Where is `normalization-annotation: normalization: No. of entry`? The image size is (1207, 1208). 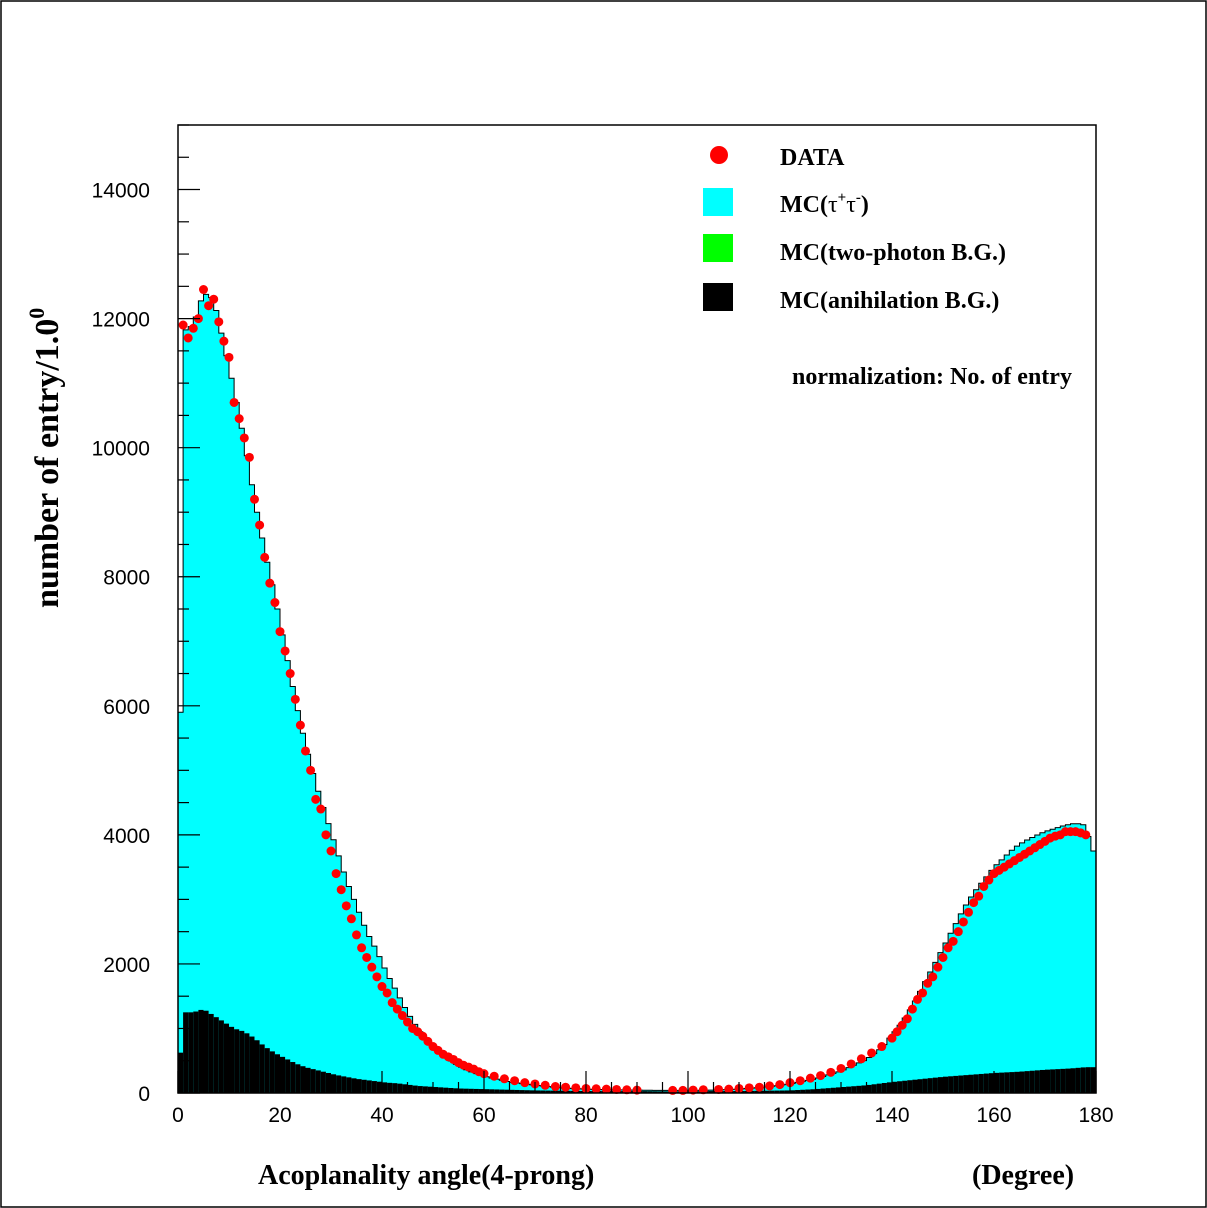 normalization-annotation: normalization: No. of entry is located at coordinates (932, 377).